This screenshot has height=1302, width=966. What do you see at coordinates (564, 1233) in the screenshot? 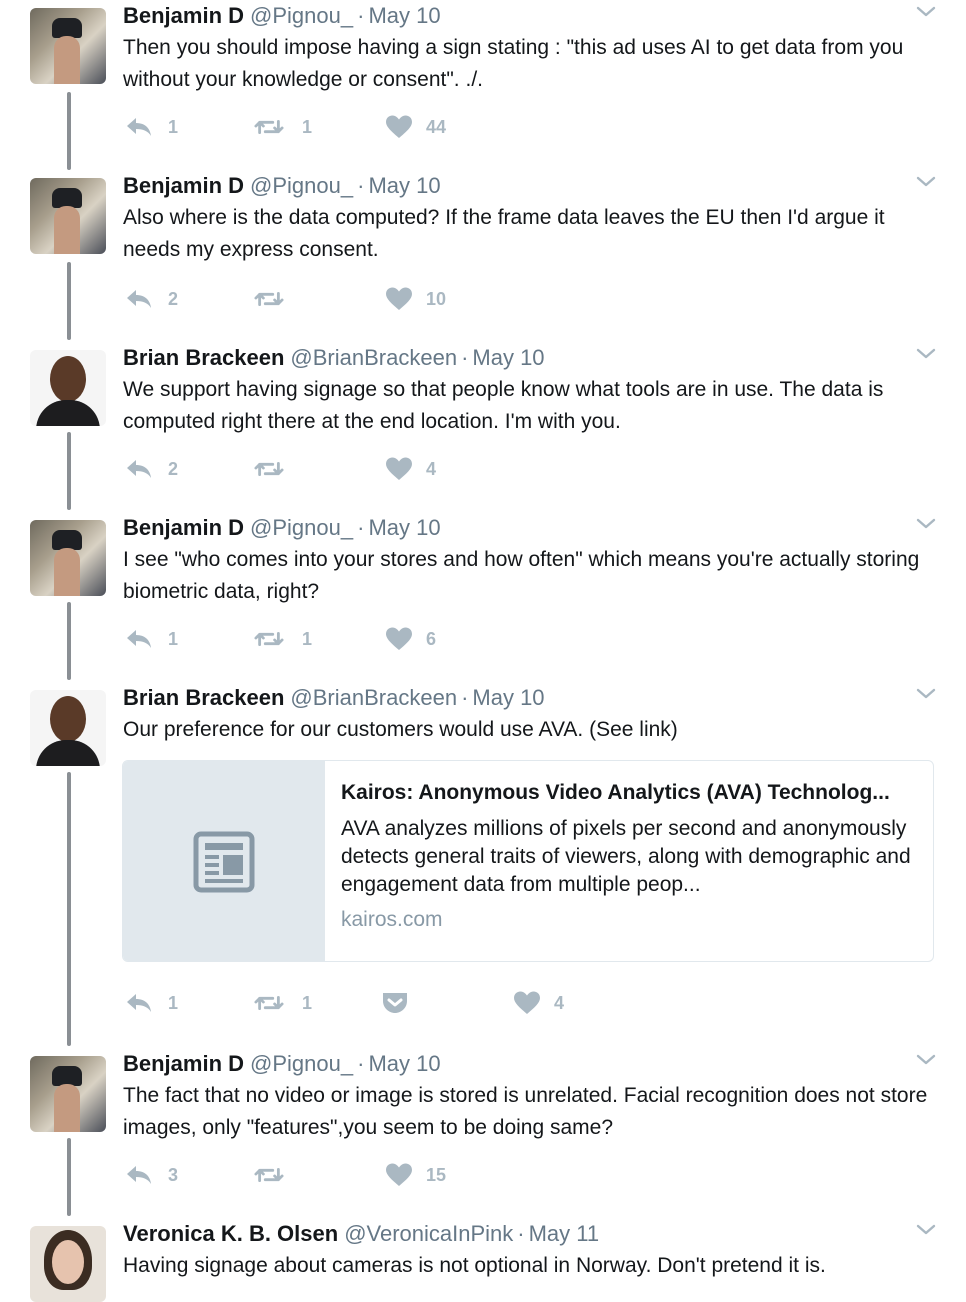
I see `tweet-date: May 11` at bounding box center [564, 1233].